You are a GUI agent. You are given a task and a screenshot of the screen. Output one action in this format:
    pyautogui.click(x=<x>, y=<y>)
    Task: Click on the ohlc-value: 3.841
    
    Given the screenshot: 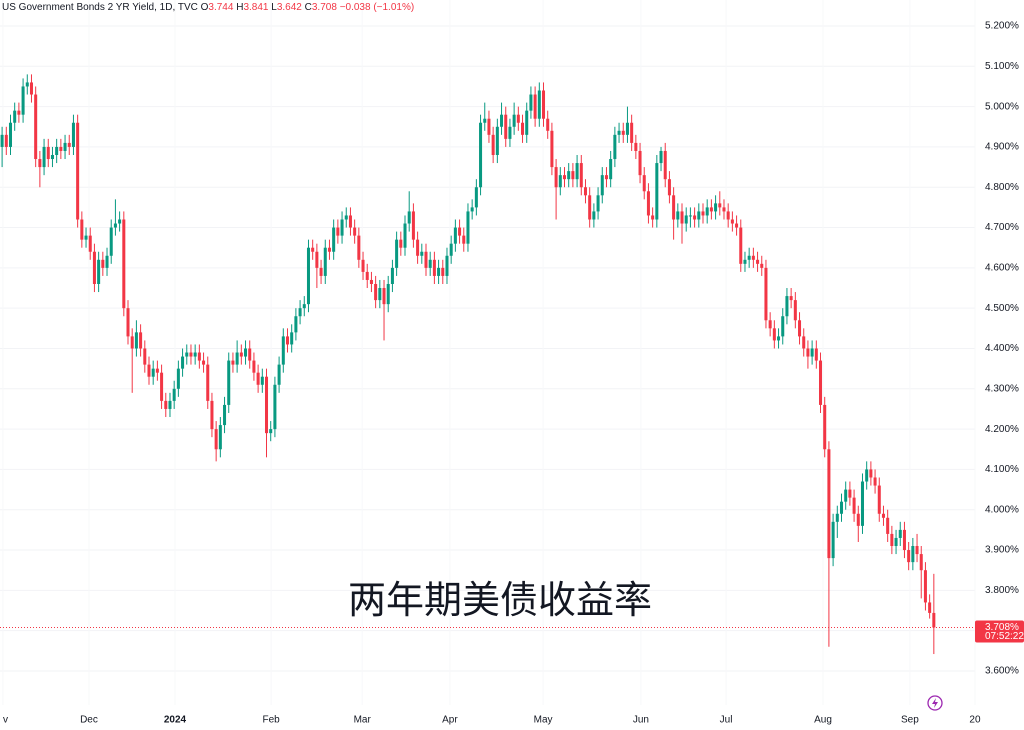 What is the action you would take?
    pyautogui.click(x=256, y=7)
    